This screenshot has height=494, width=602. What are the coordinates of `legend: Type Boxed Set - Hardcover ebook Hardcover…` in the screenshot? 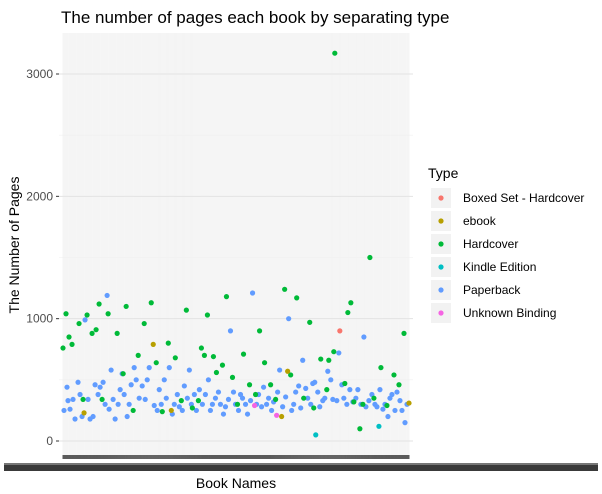 It's located at (506, 244).